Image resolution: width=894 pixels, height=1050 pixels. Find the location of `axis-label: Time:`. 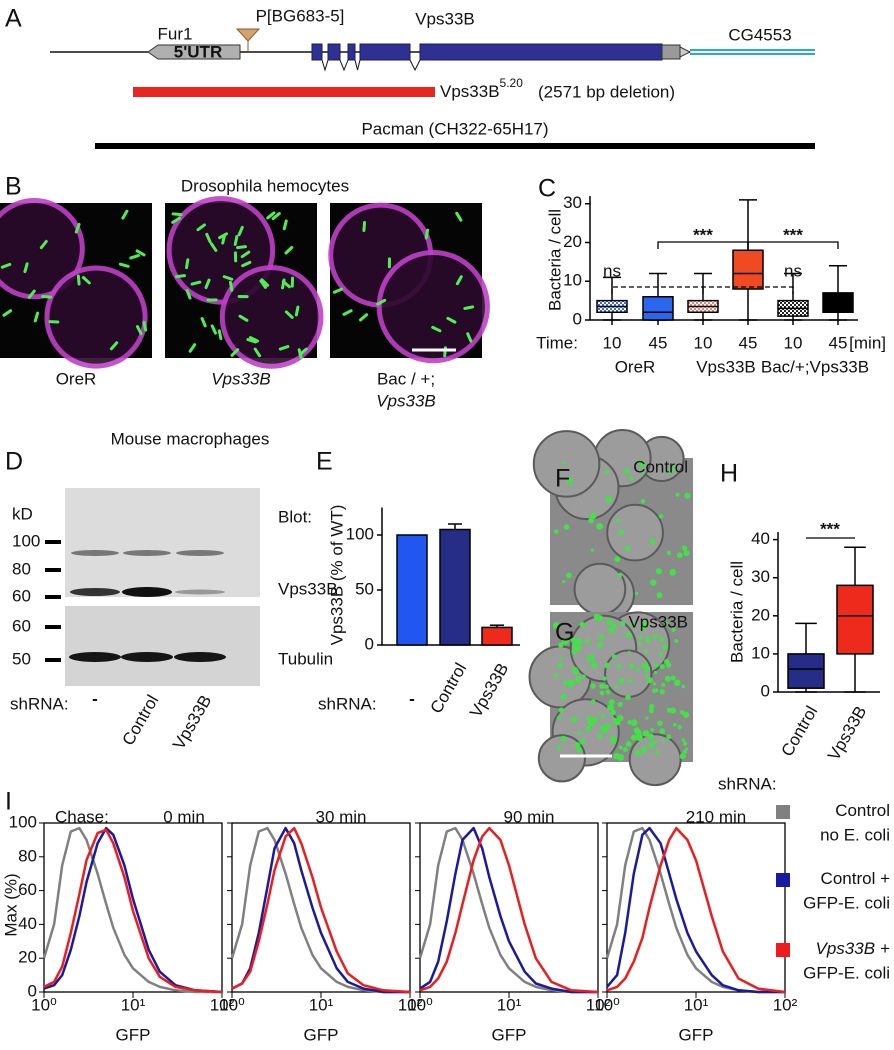

axis-label: Time: is located at coordinates (557, 342).